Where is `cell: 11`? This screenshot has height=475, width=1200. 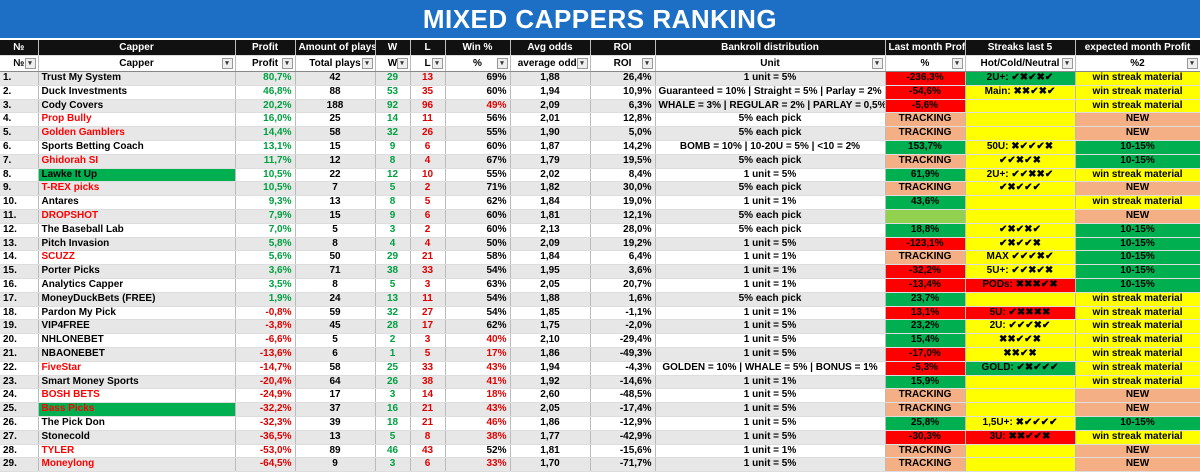
cell: 11 is located at coordinates (428, 299).